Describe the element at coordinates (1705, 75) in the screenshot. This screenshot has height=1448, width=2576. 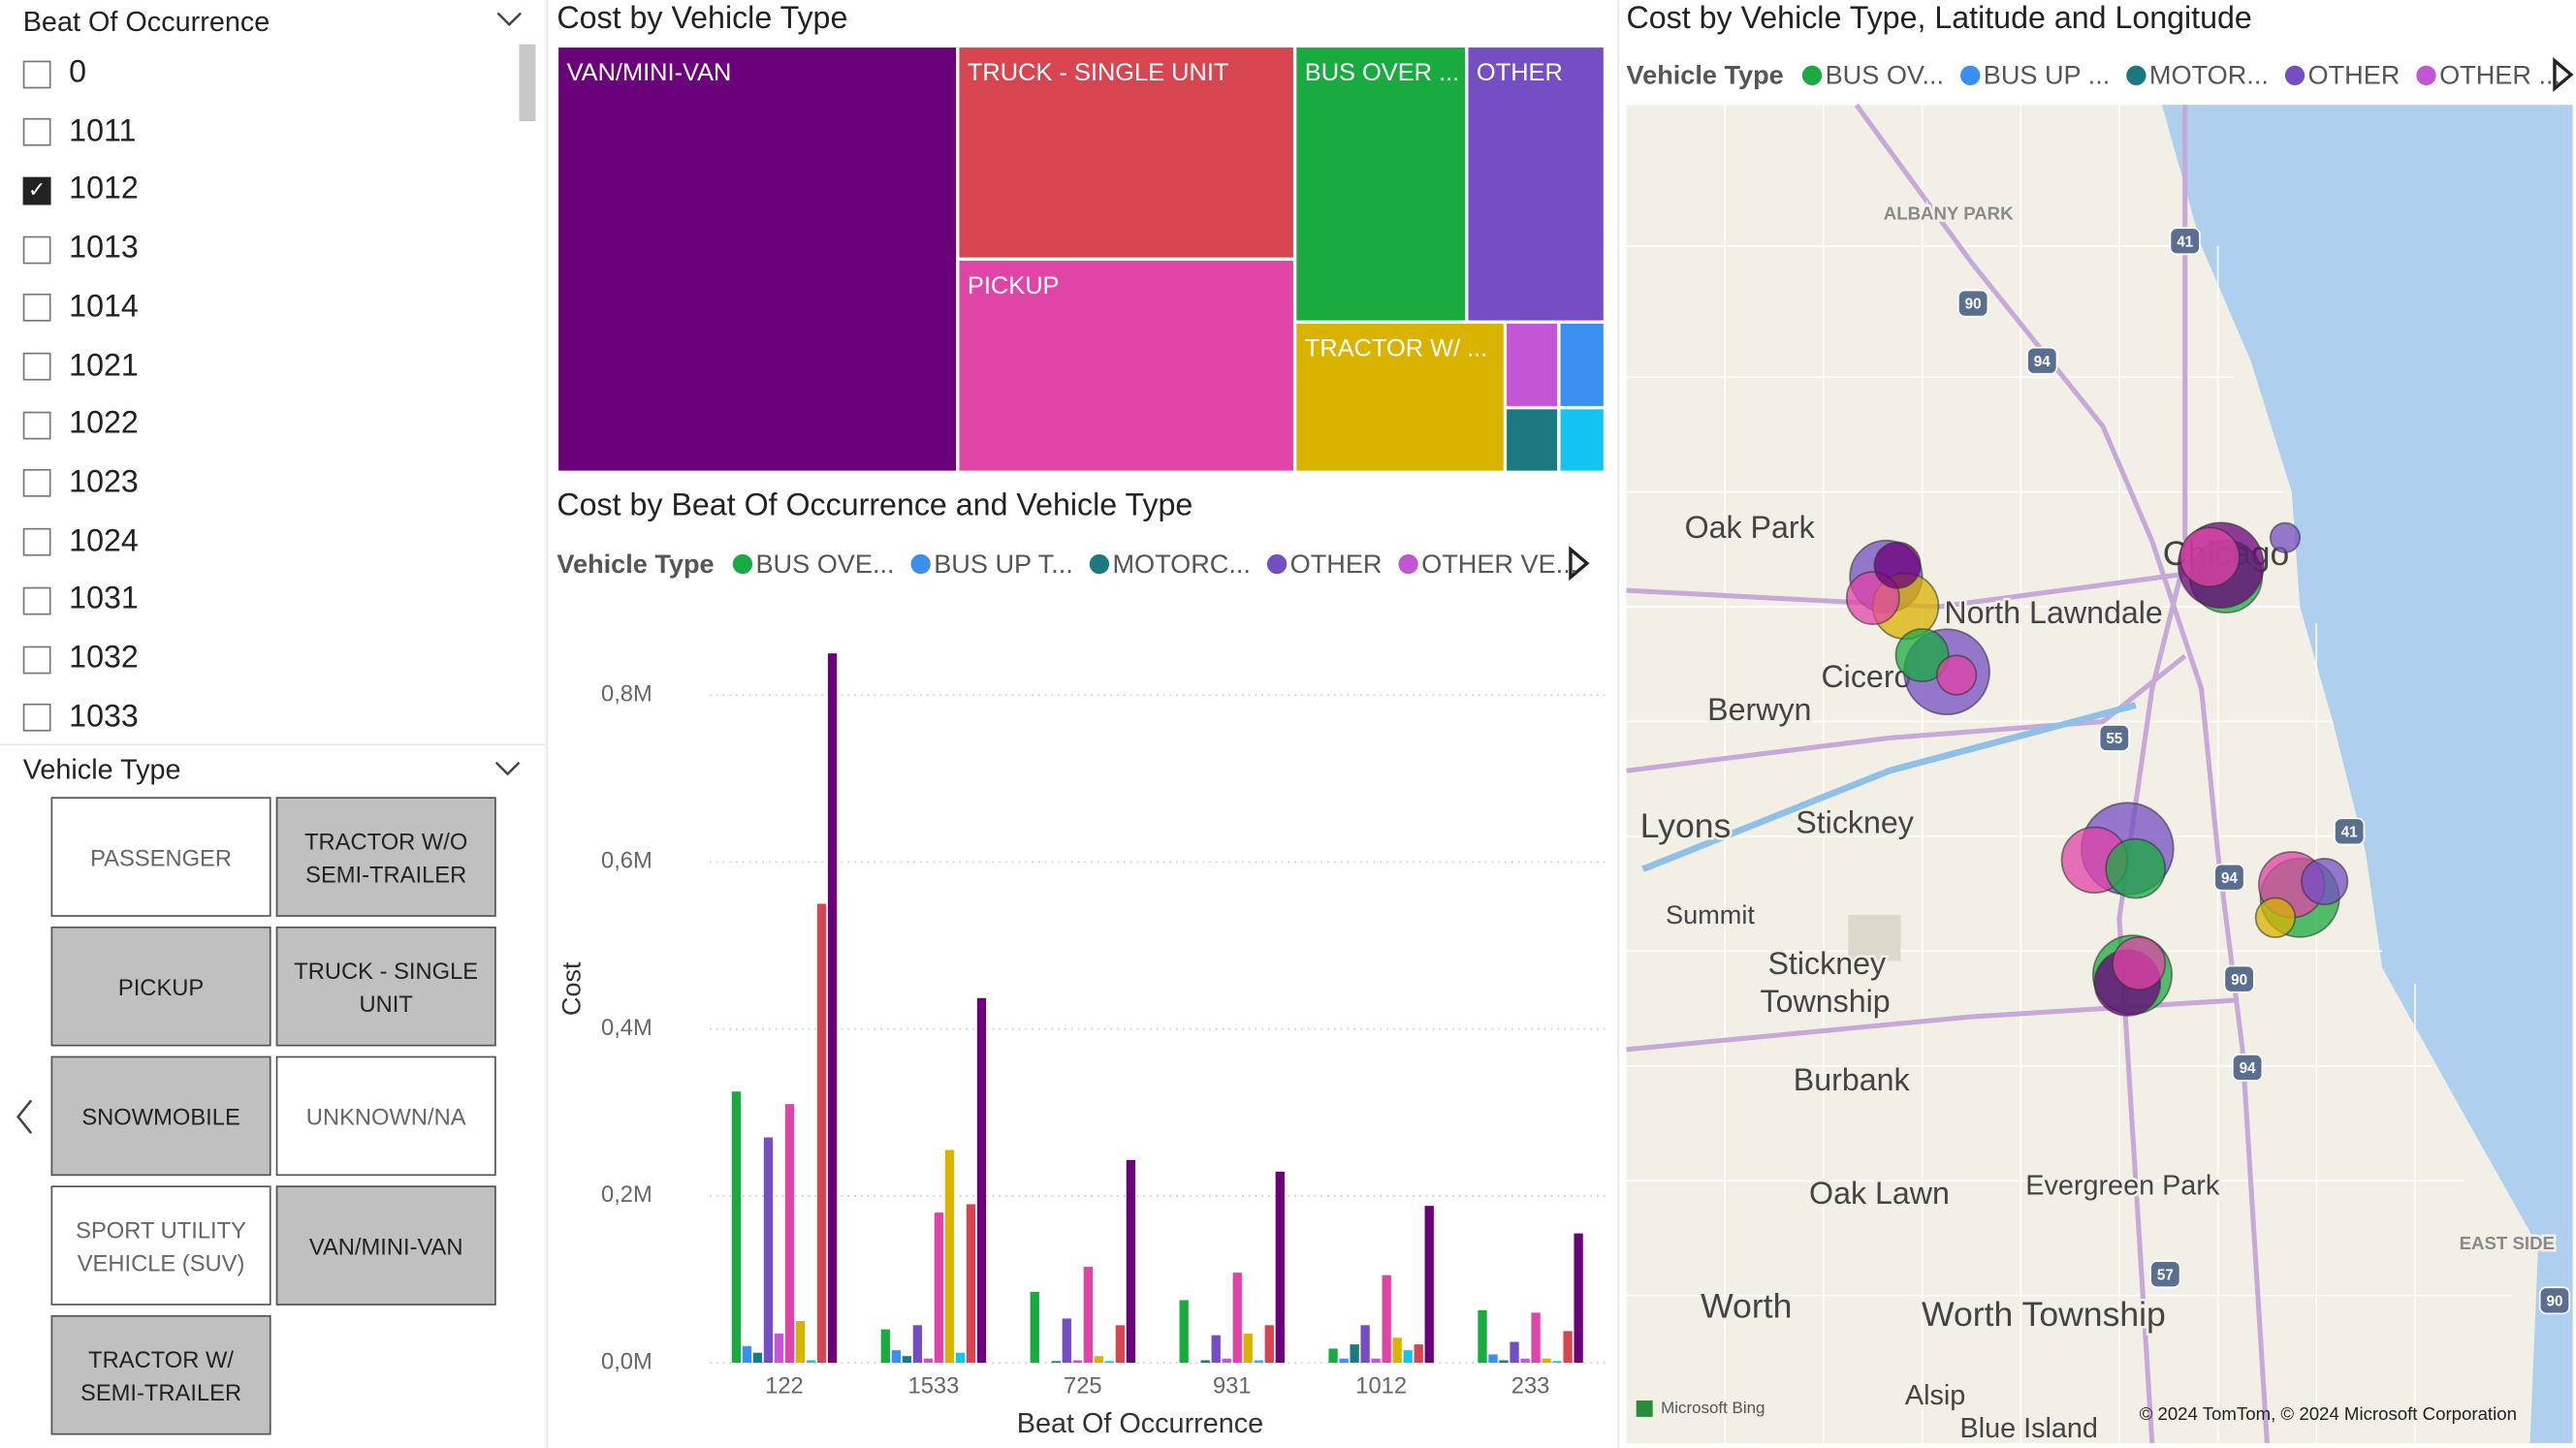
I see `legend-title: Vehicle Type` at that location.